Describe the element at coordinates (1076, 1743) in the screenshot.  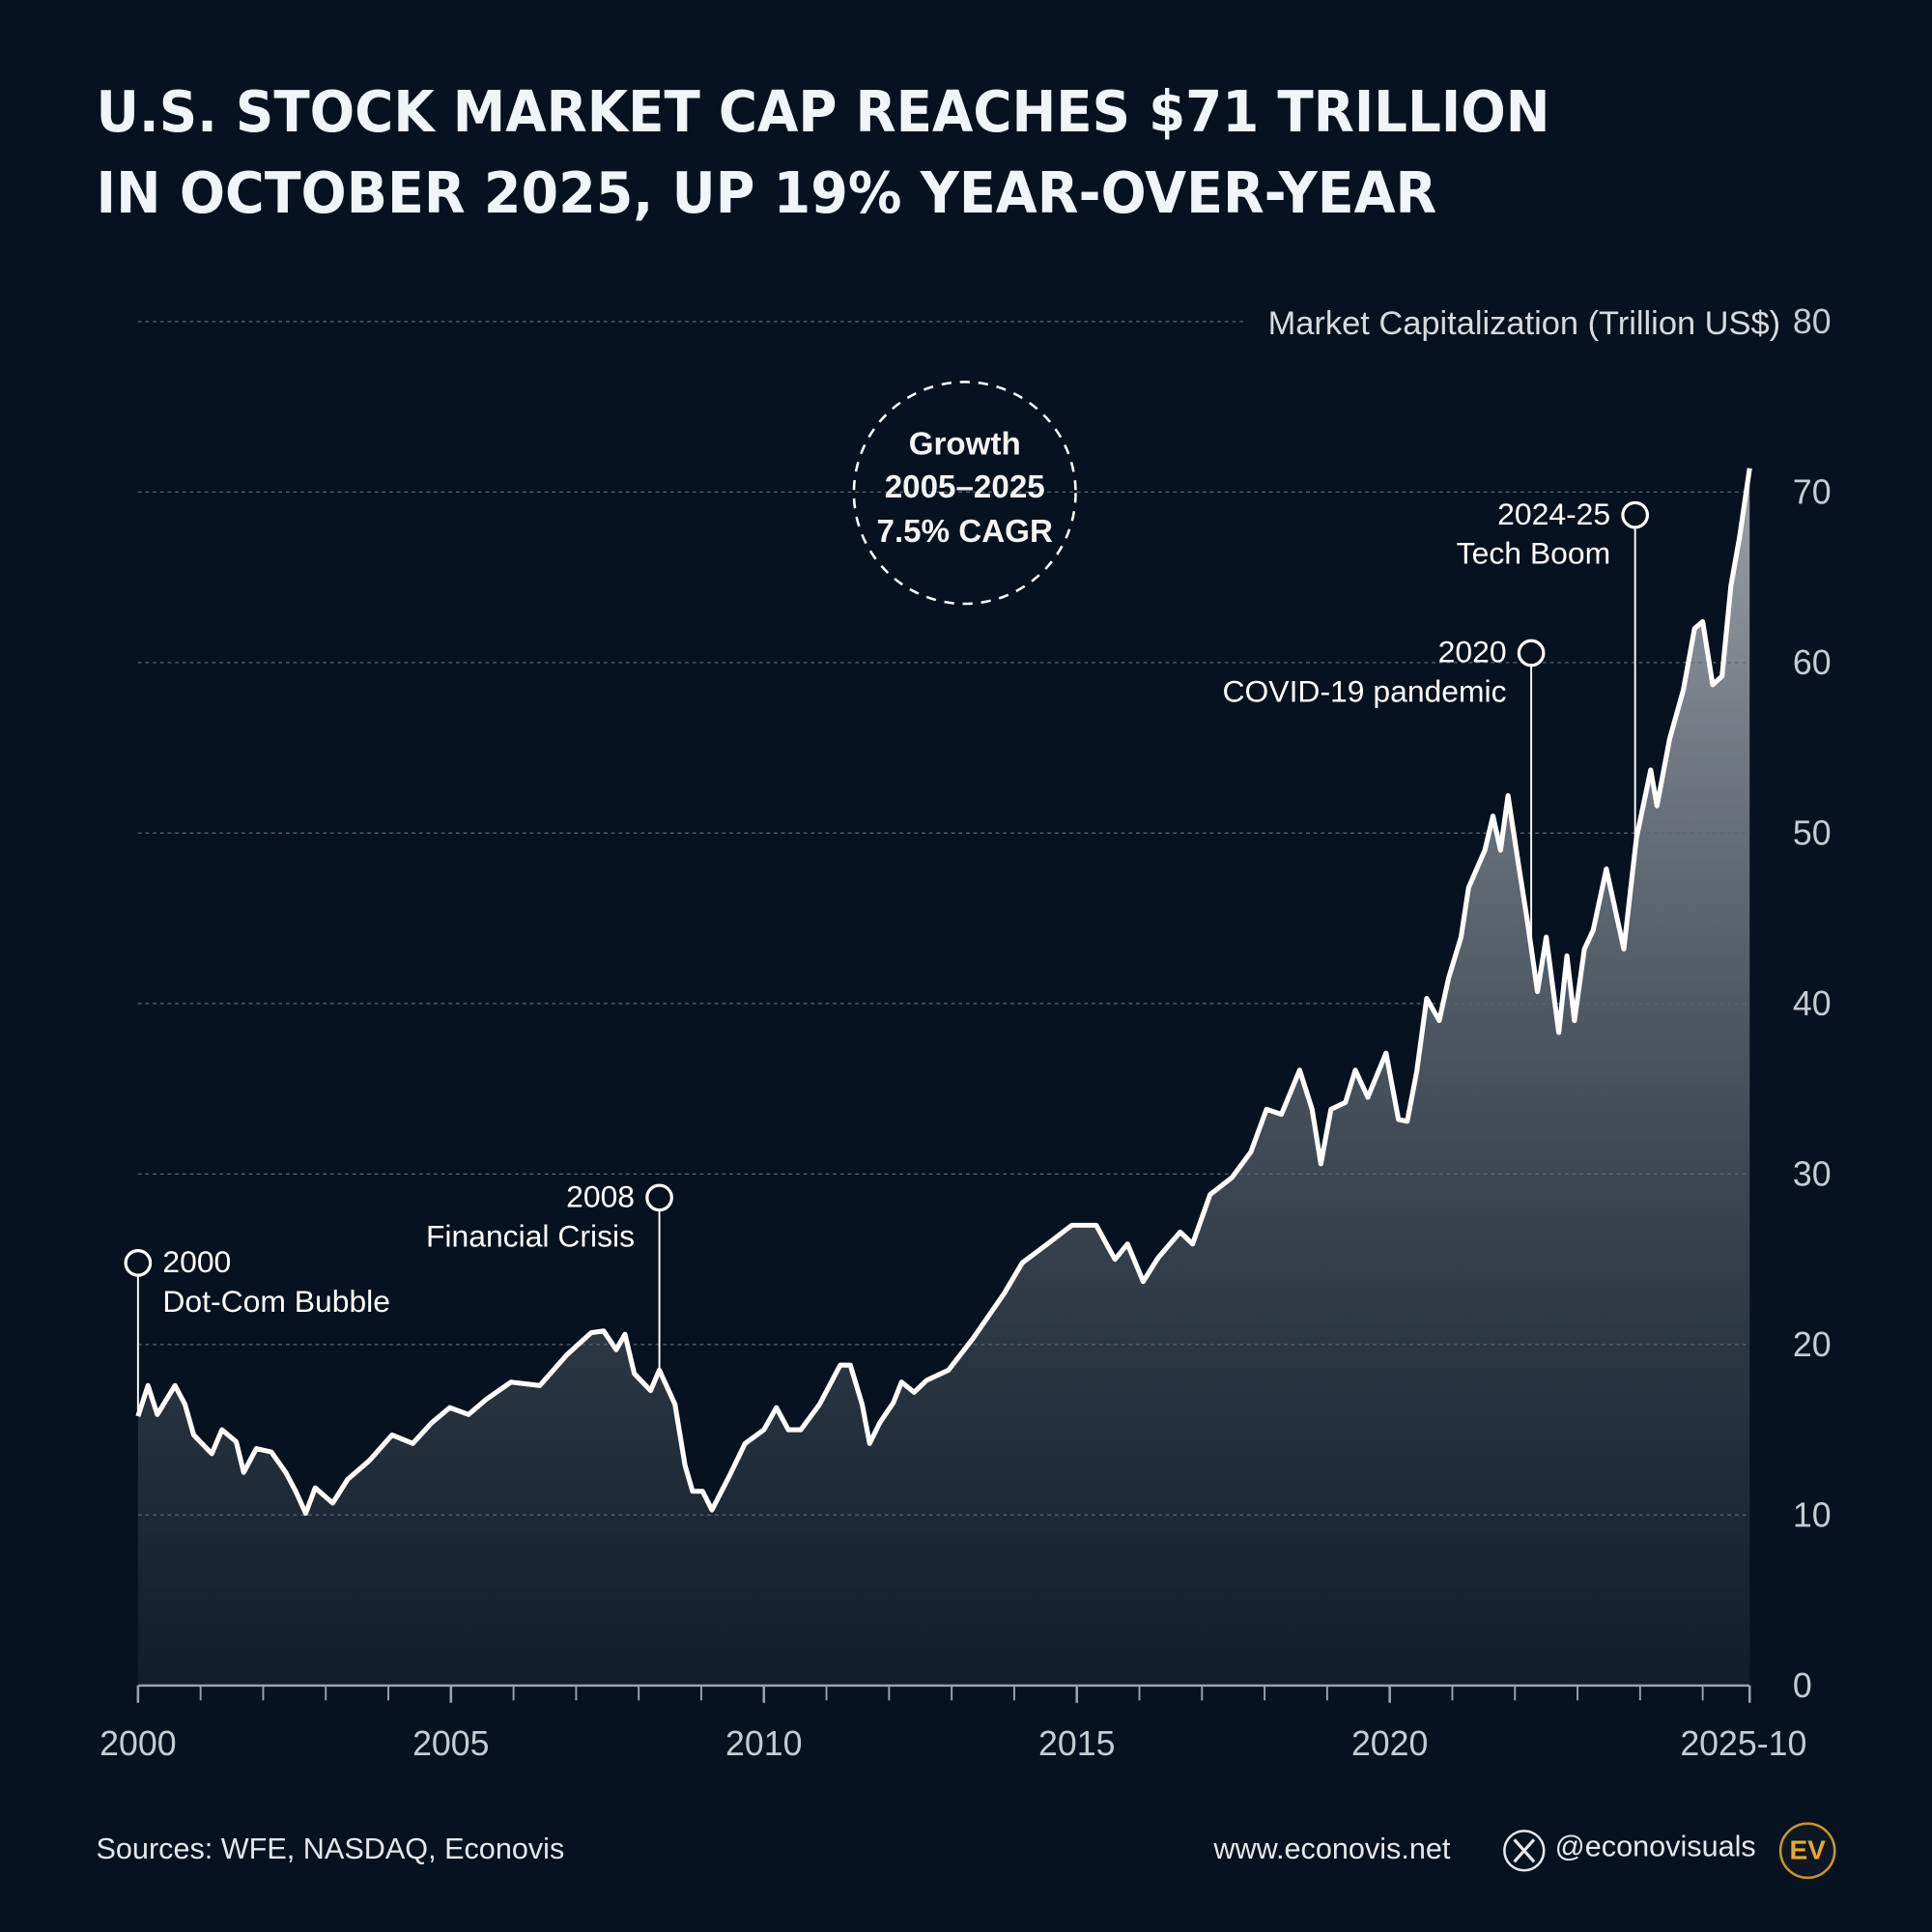
I see `x-tick-label: 2015` at that location.